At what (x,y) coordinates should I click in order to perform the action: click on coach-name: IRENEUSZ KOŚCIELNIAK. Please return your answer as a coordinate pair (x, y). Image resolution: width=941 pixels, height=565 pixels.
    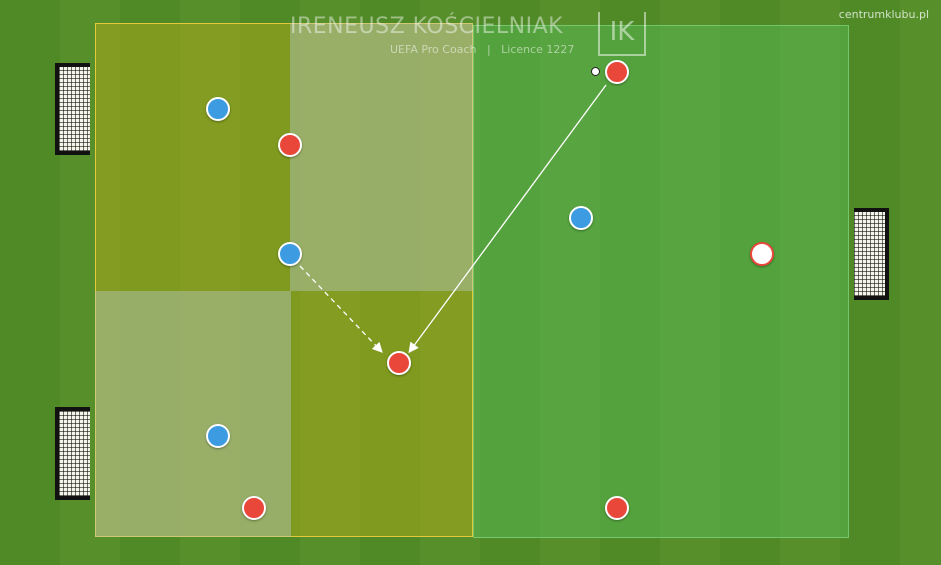
    Looking at the image, I should click on (427, 26).